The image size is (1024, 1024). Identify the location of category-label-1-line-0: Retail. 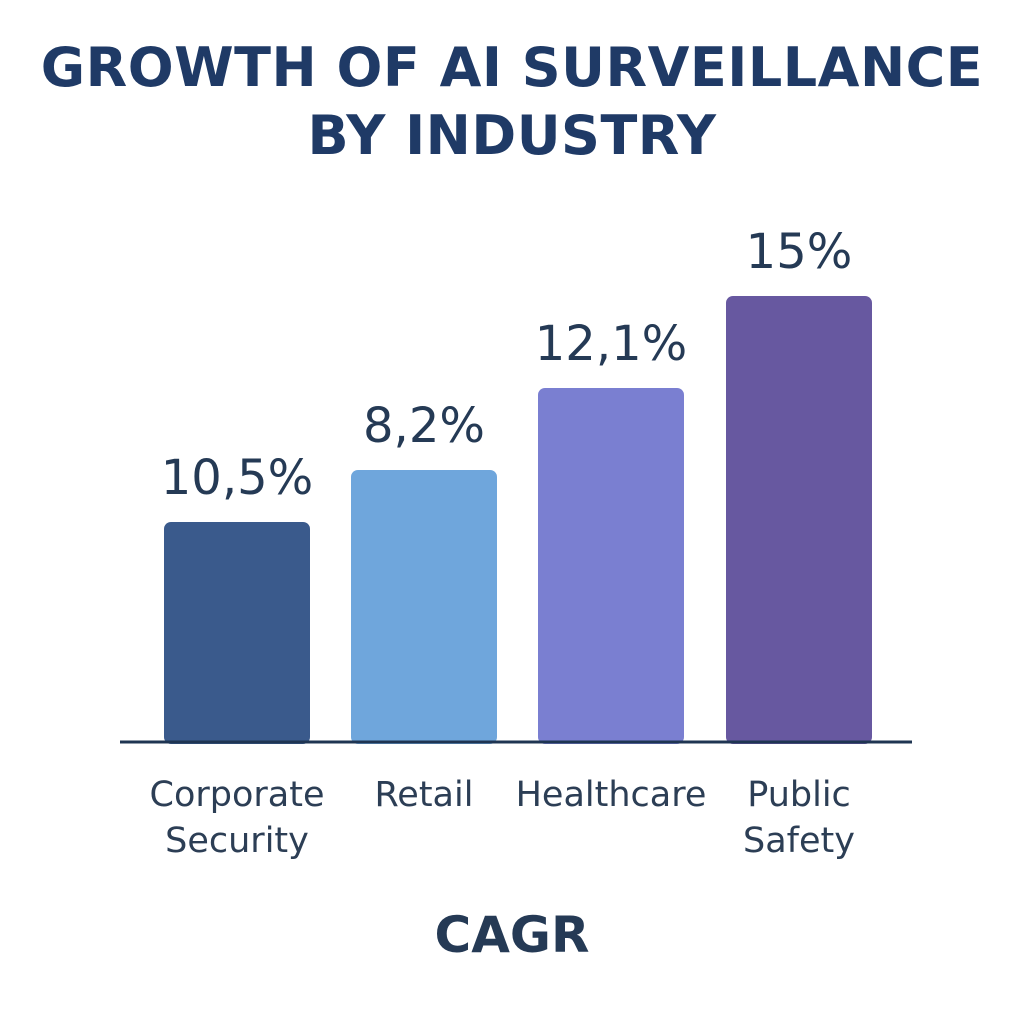
(424, 795).